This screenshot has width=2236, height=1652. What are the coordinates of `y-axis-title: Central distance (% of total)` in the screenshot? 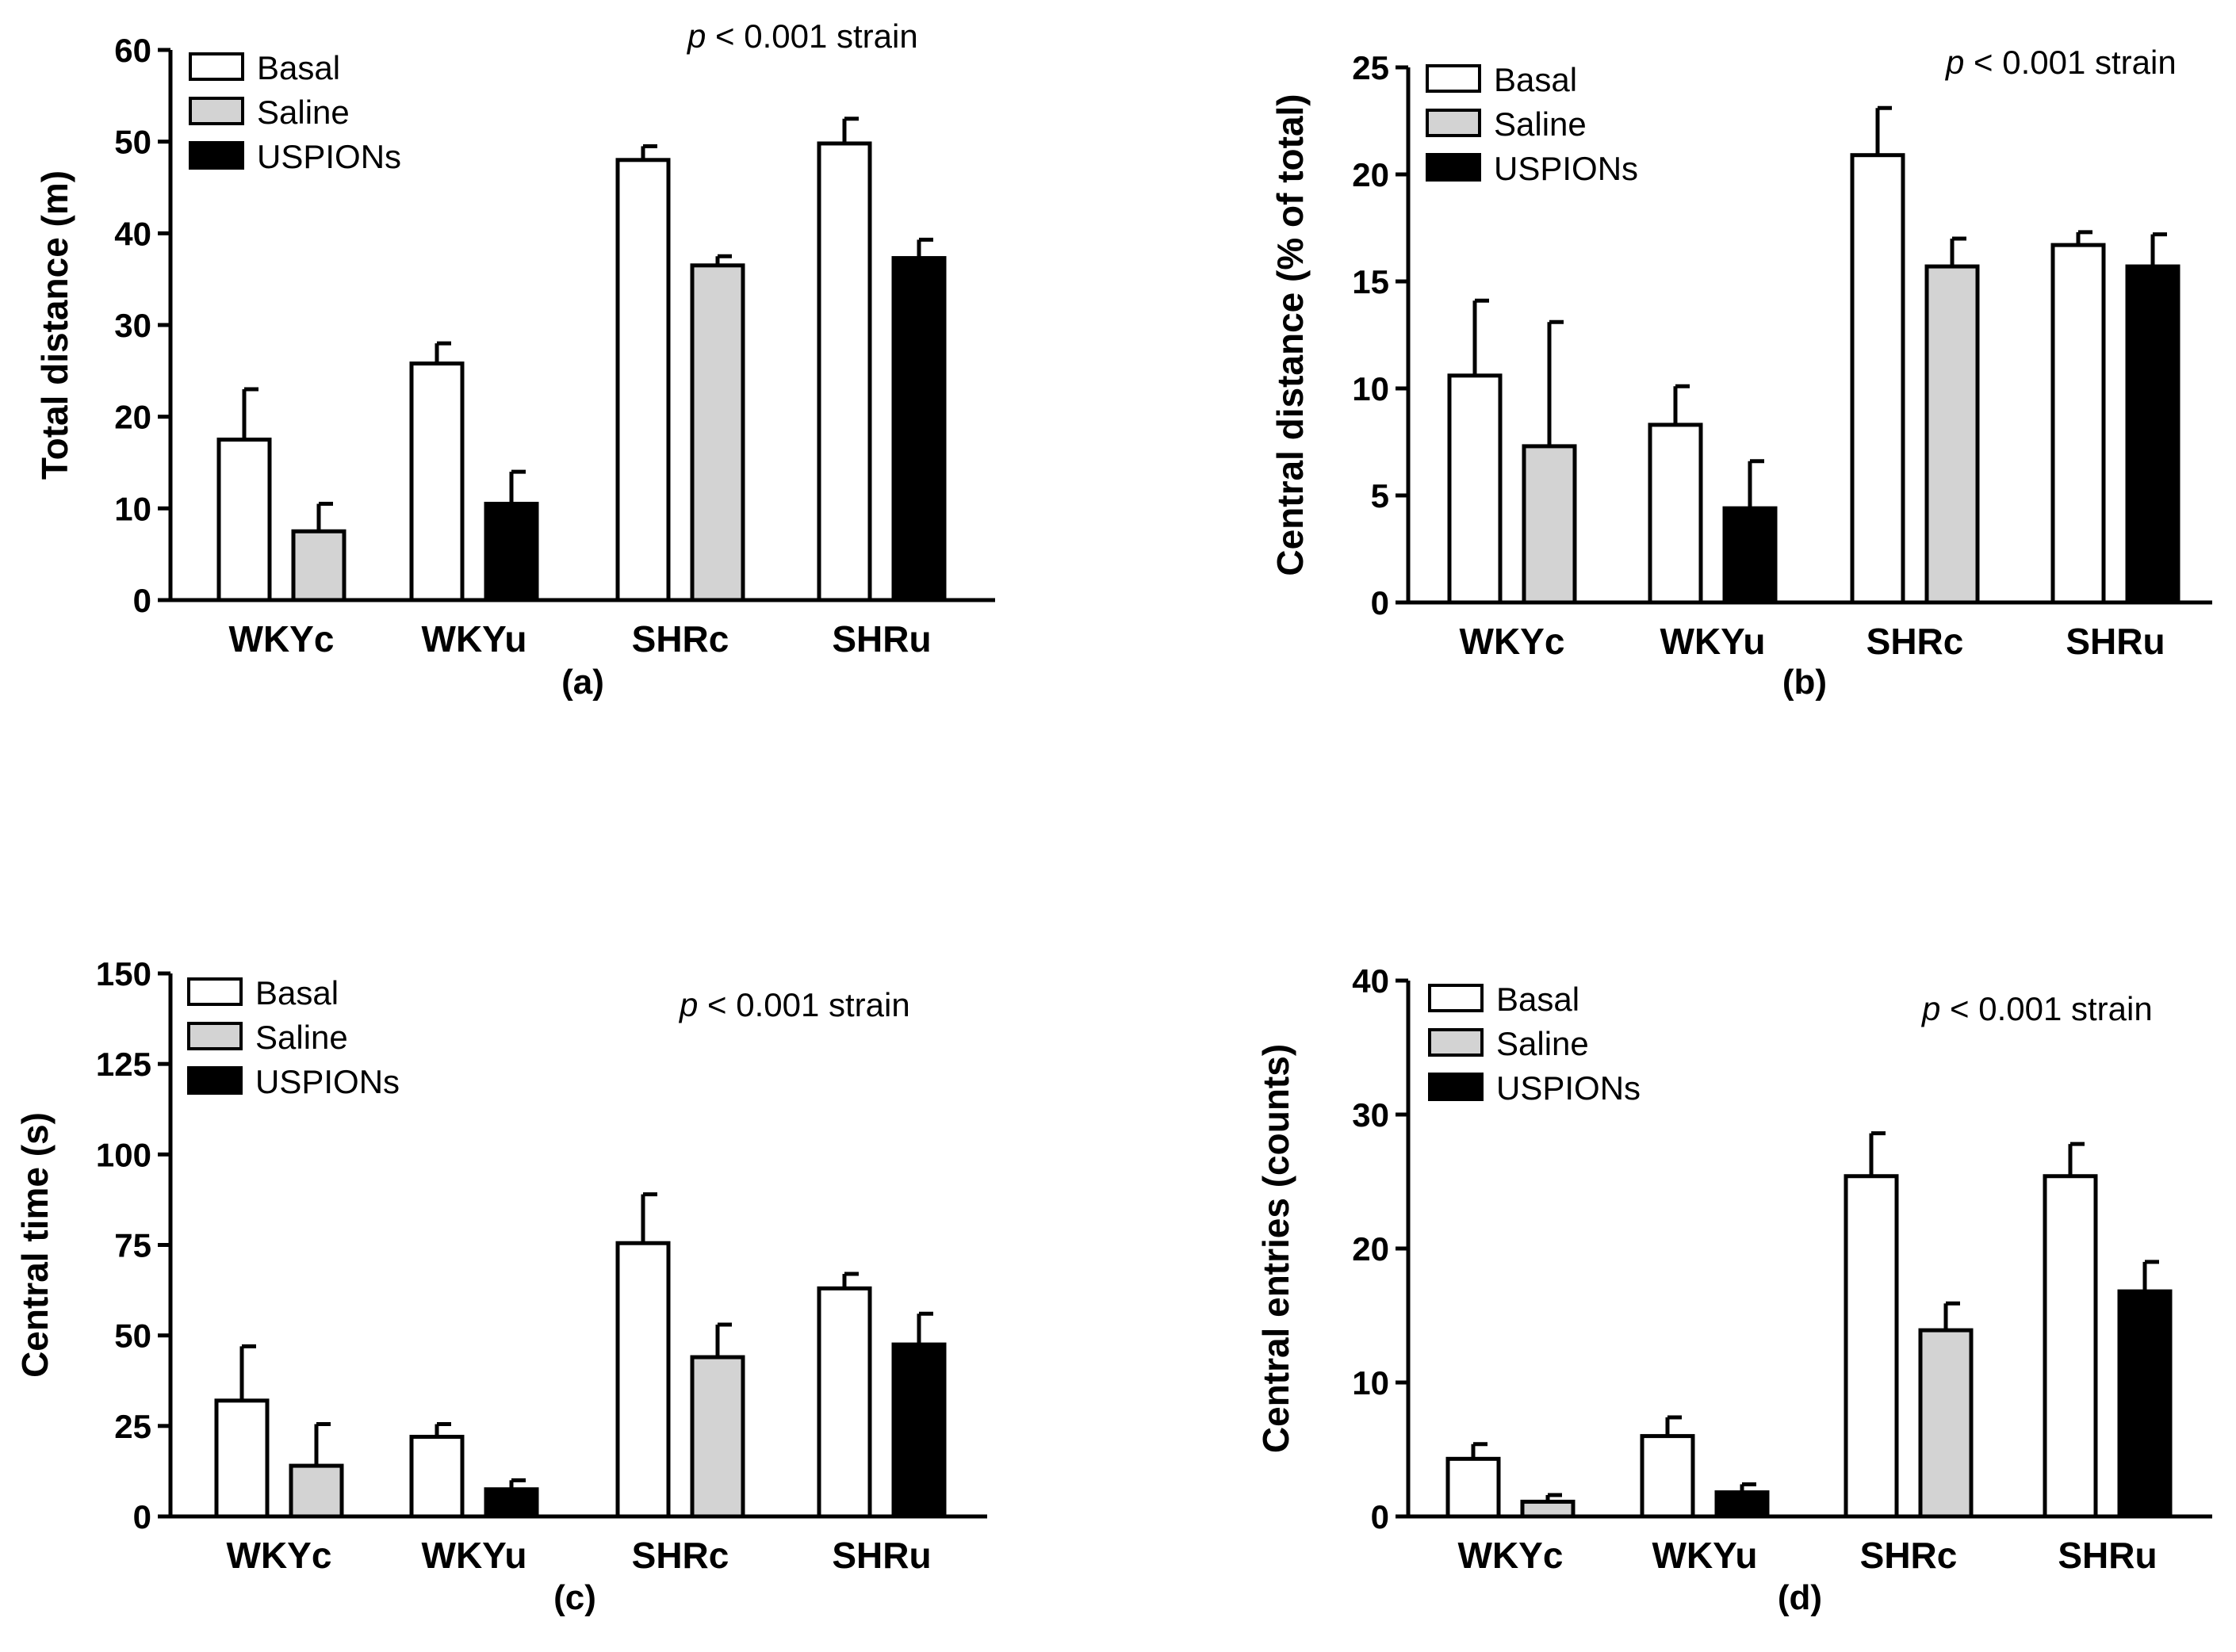 It's located at (1290, 335).